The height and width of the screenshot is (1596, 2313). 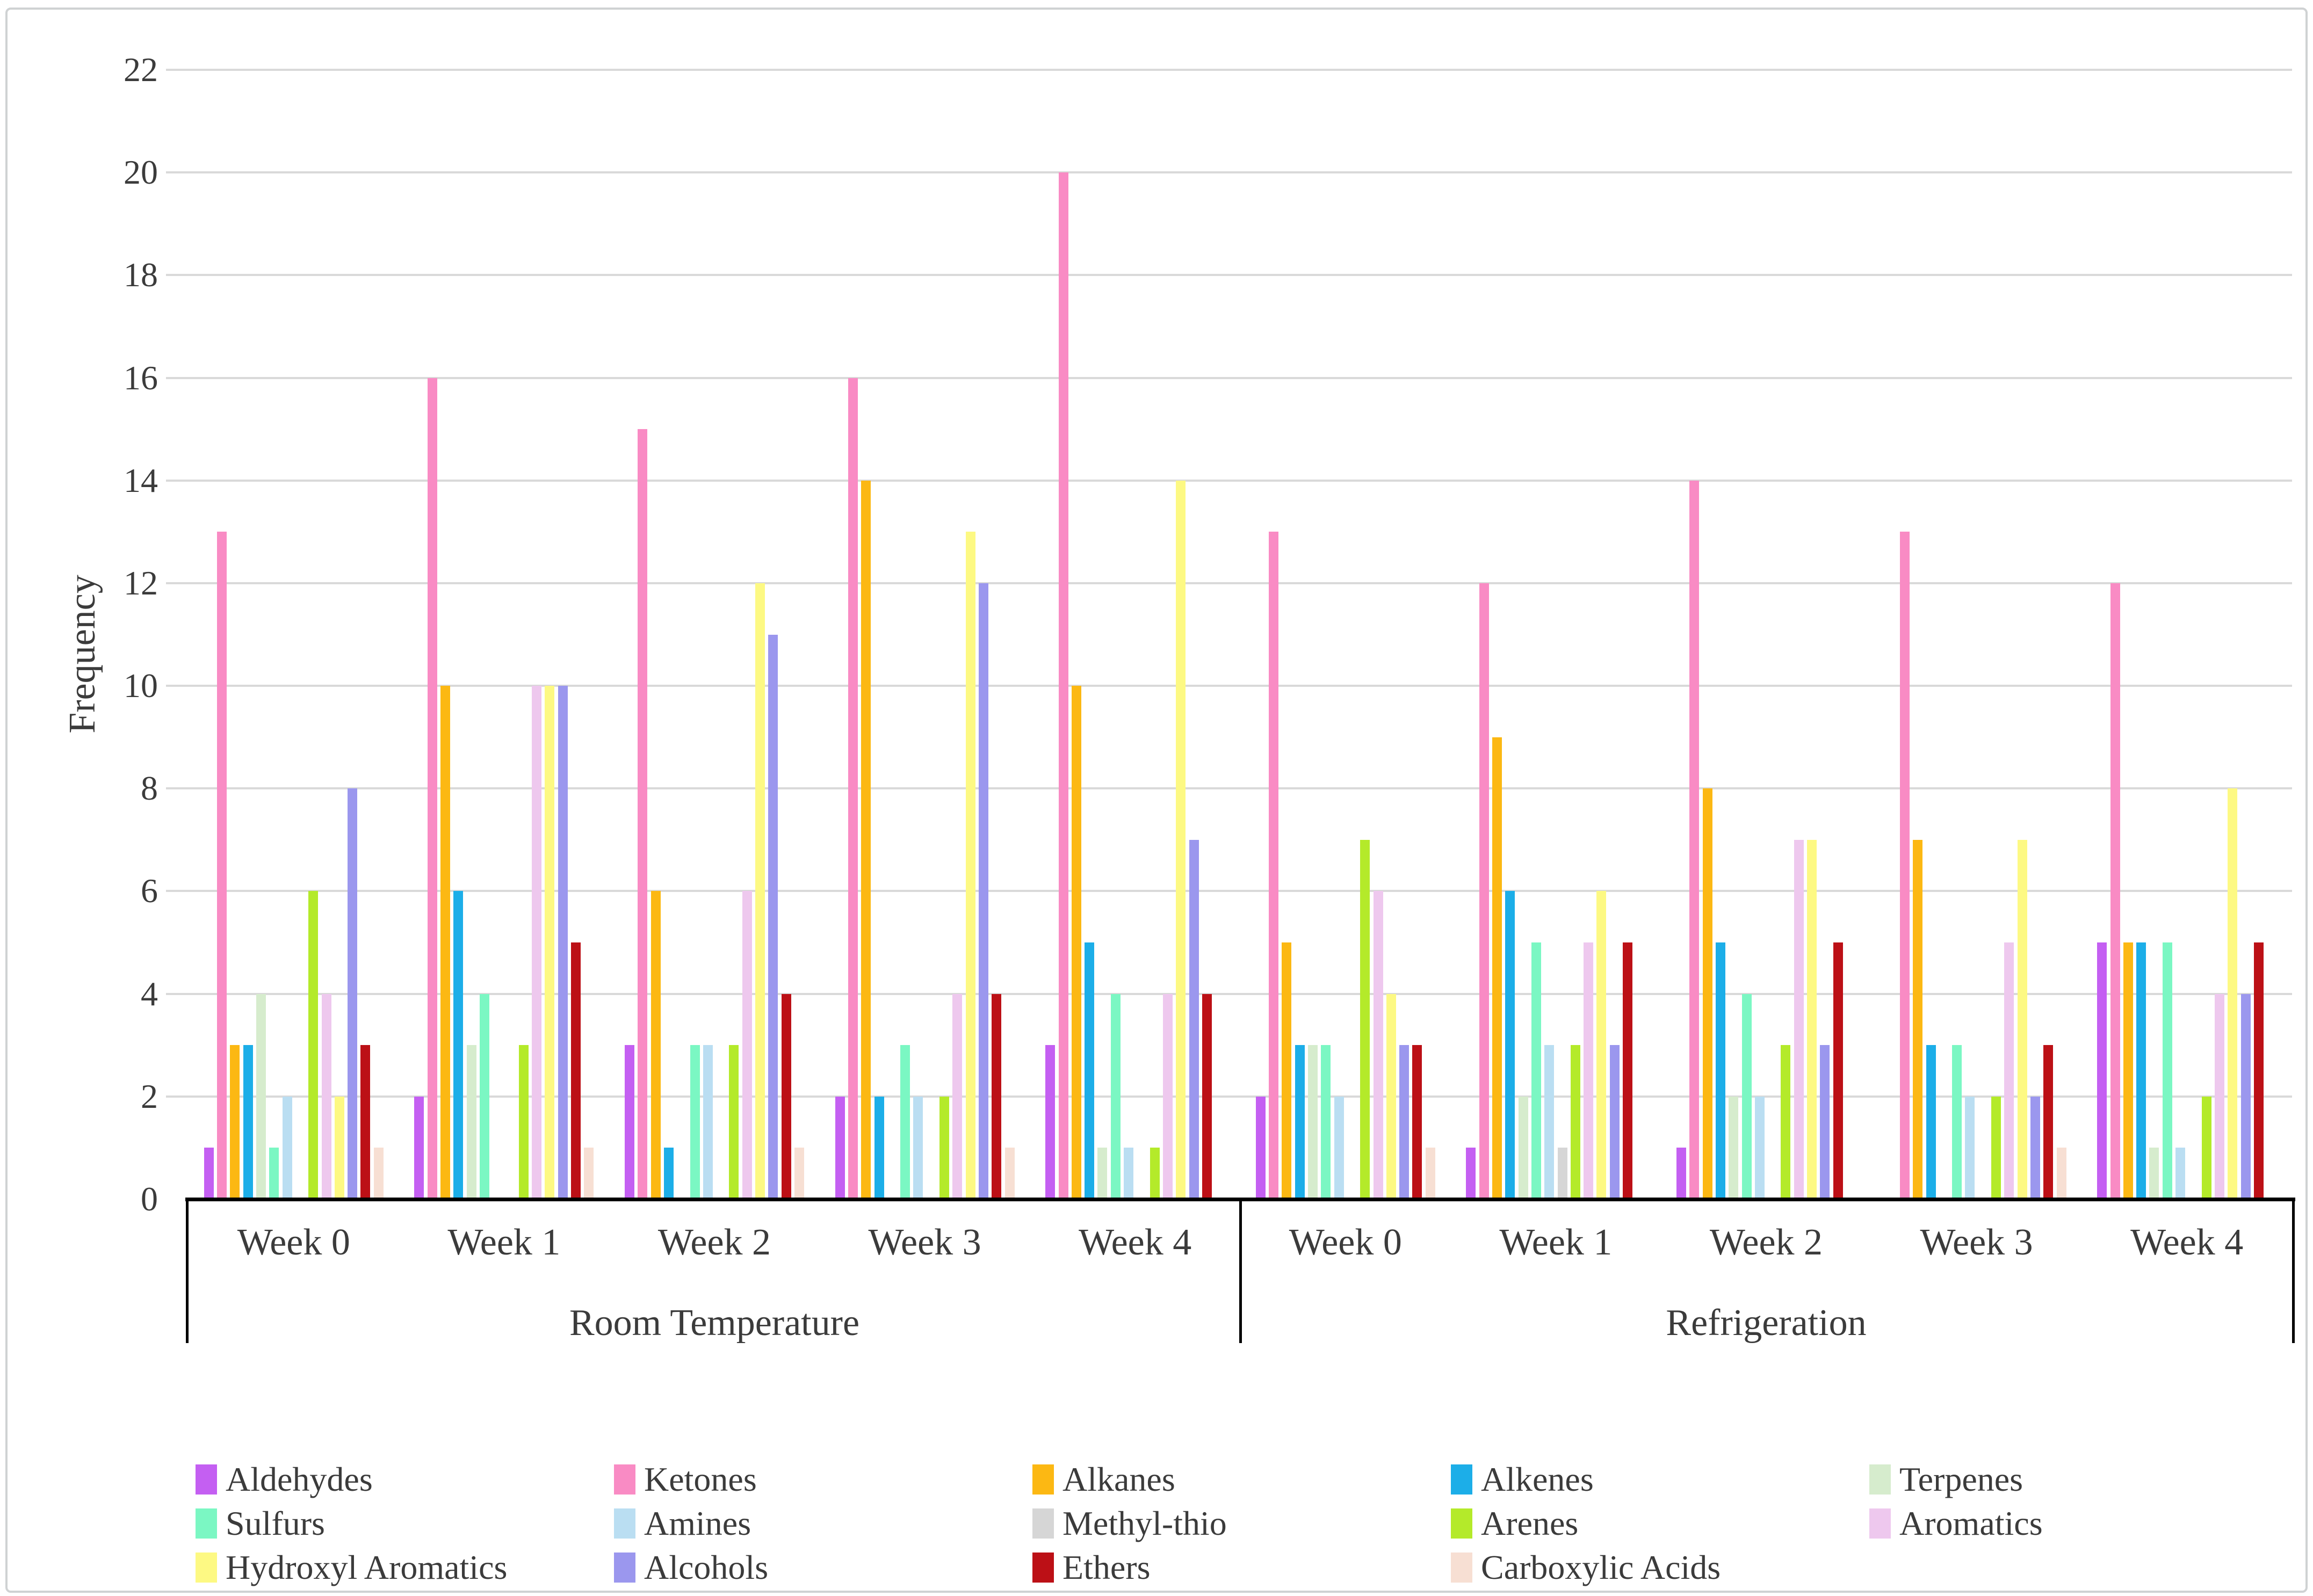 I want to click on legend-label-alcohols: Alcohols, so click(x=706, y=1567).